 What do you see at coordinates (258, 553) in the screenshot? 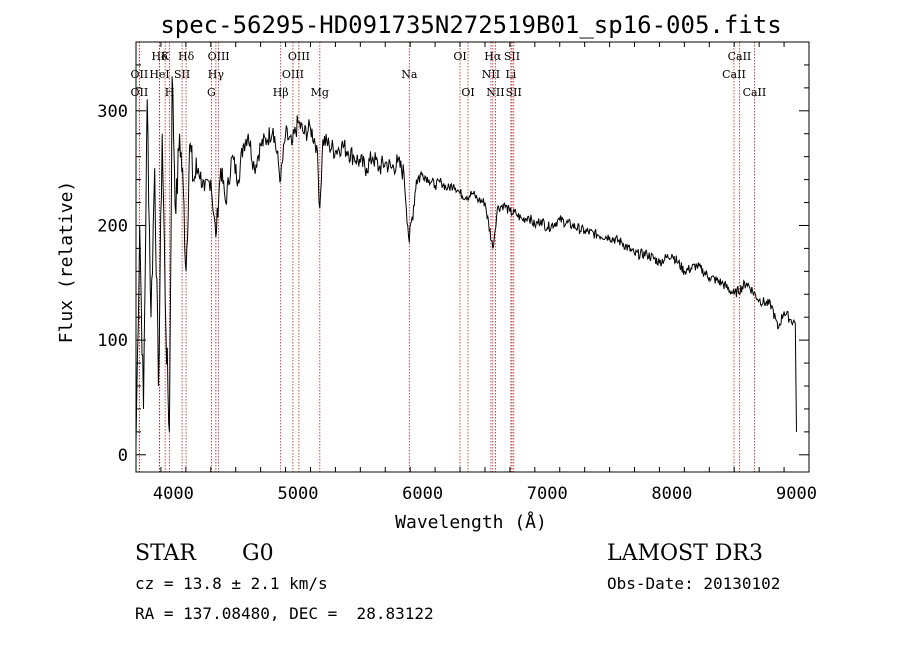
I see `object-subclass: G0` at bounding box center [258, 553].